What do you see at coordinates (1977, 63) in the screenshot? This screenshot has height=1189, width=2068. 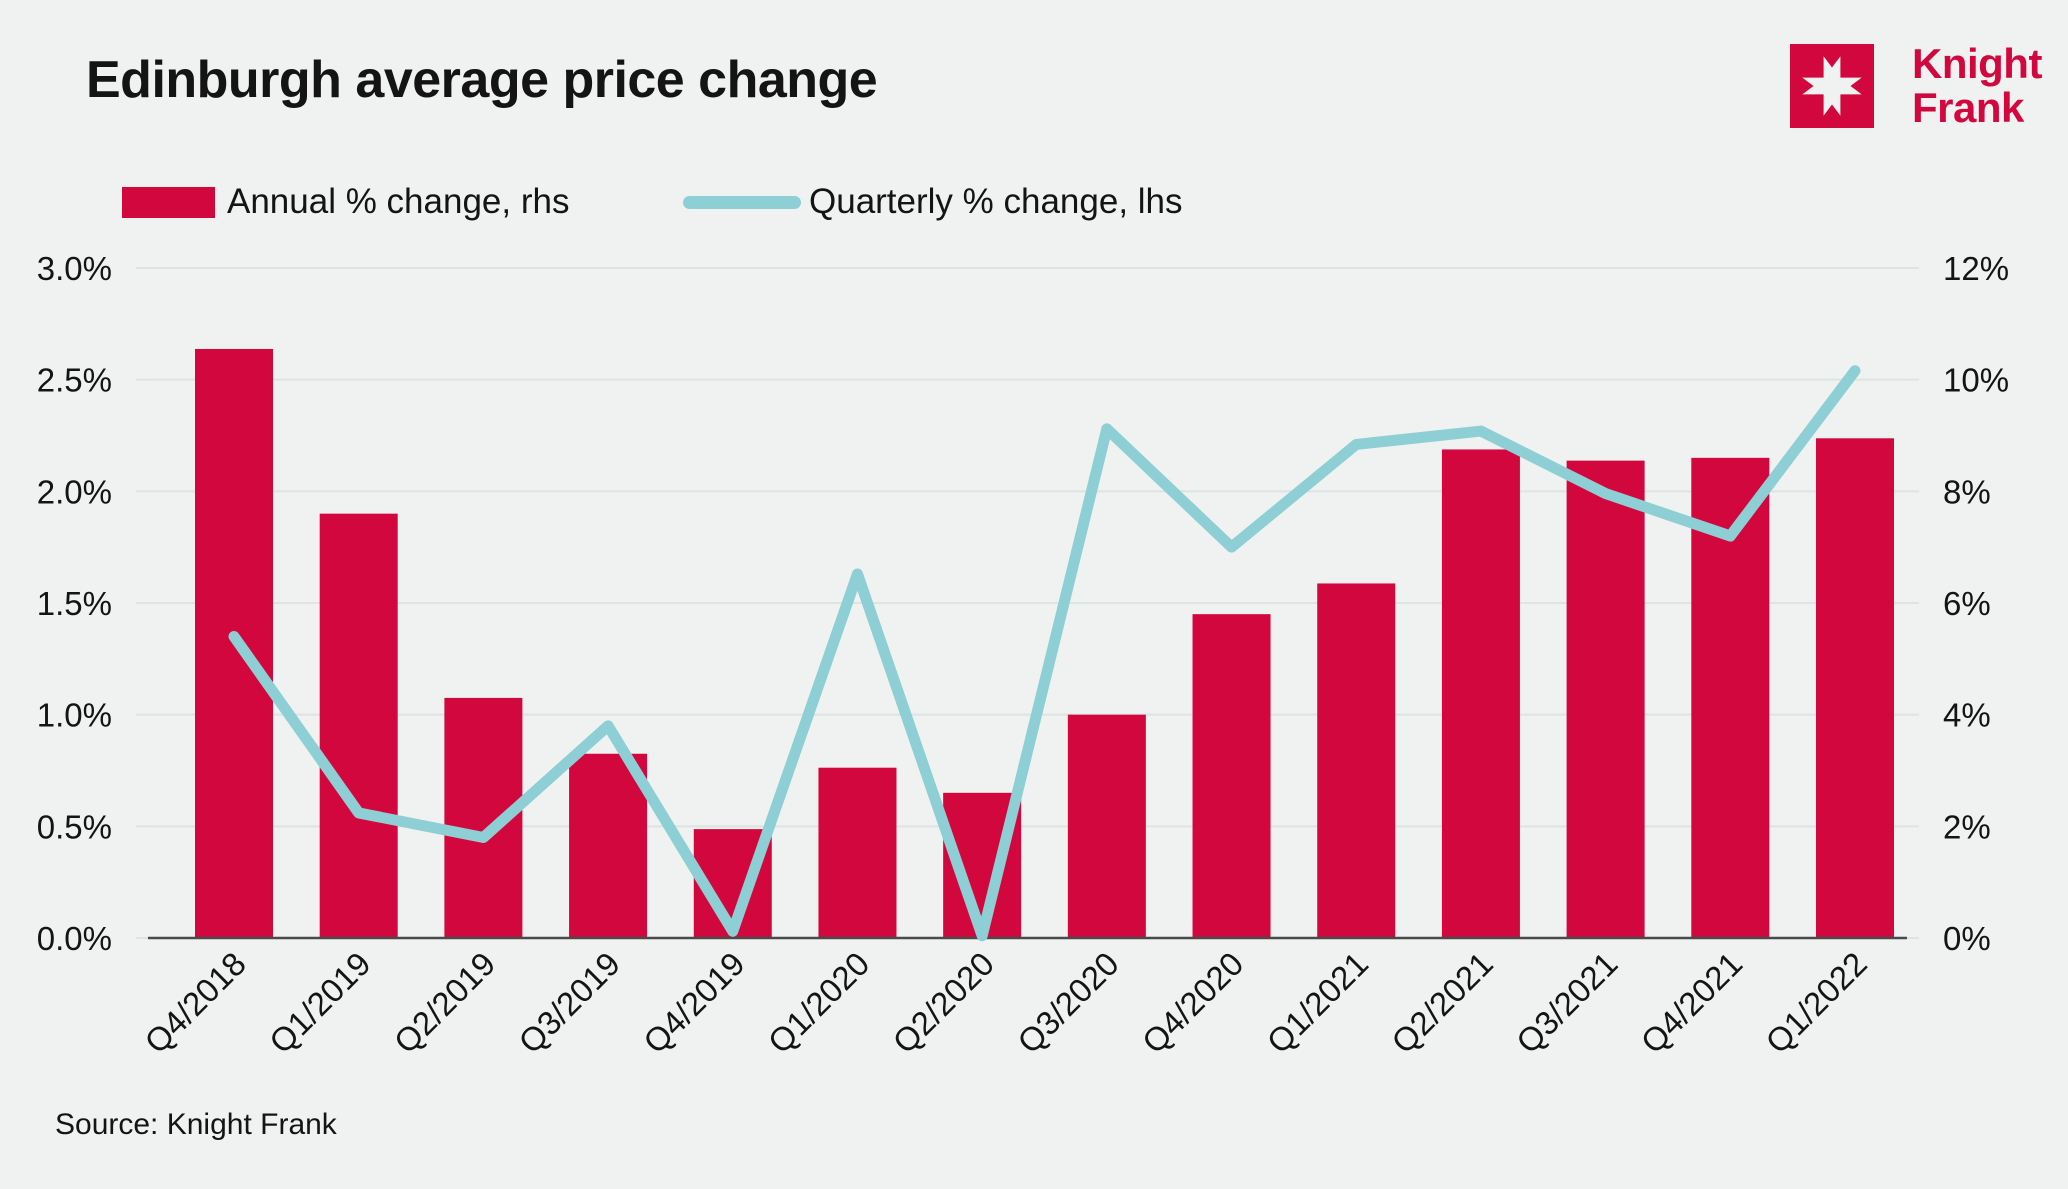 I see `logo-line-1: Knight` at bounding box center [1977, 63].